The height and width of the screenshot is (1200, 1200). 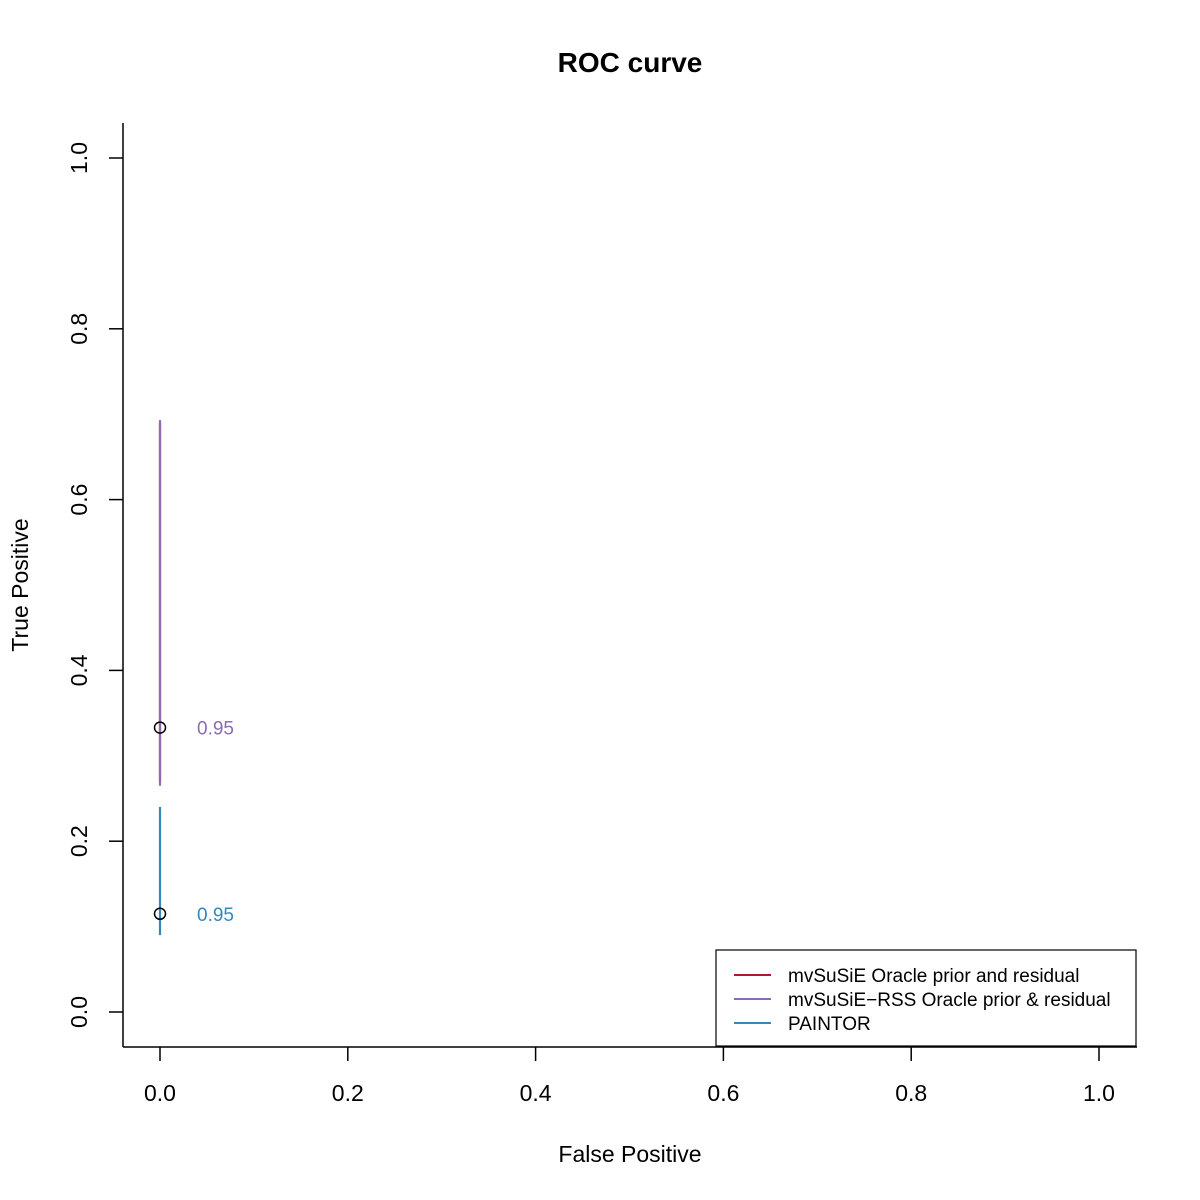 What do you see at coordinates (348, 1093) in the screenshot?
I see `x-tick-label: 0.2` at bounding box center [348, 1093].